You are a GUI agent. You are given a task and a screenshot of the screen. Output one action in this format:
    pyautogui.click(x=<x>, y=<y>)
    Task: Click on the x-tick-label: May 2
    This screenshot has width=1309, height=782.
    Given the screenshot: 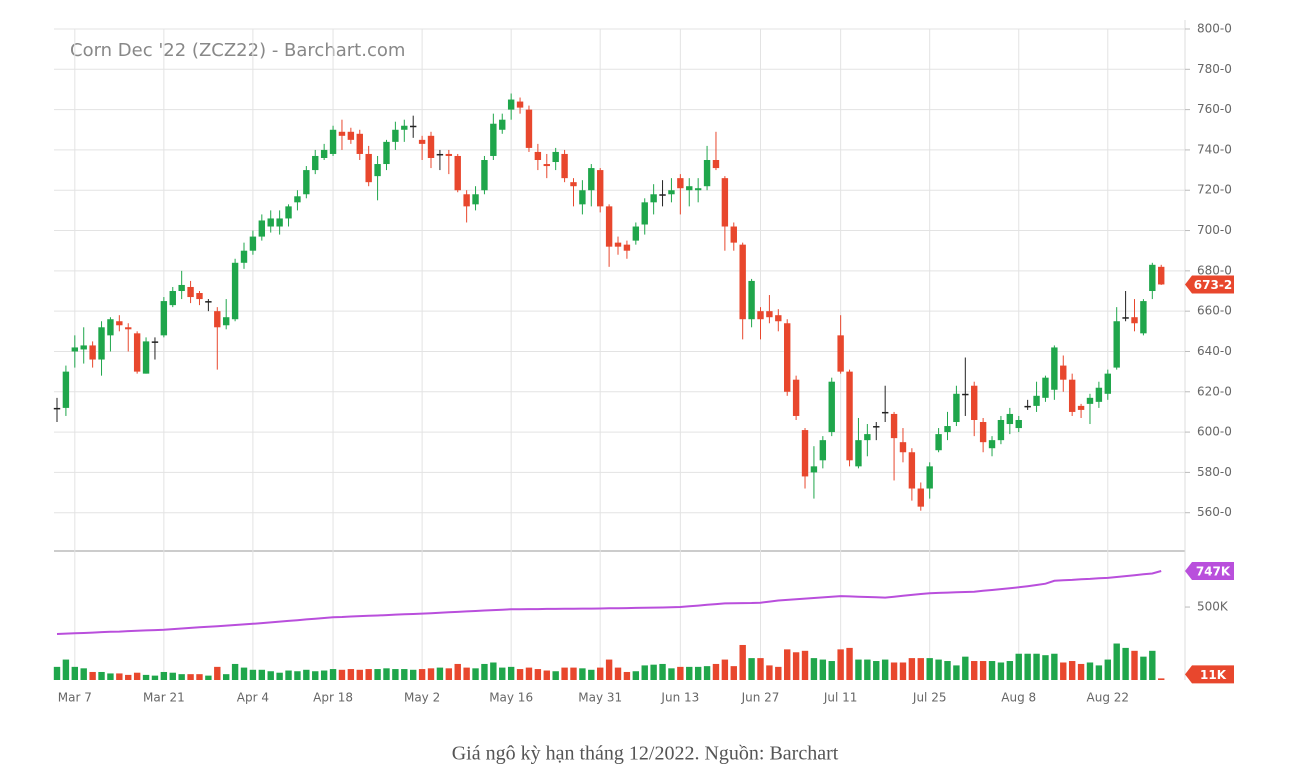 What is the action you would take?
    pyautogui.click(x=422, y=698)
    